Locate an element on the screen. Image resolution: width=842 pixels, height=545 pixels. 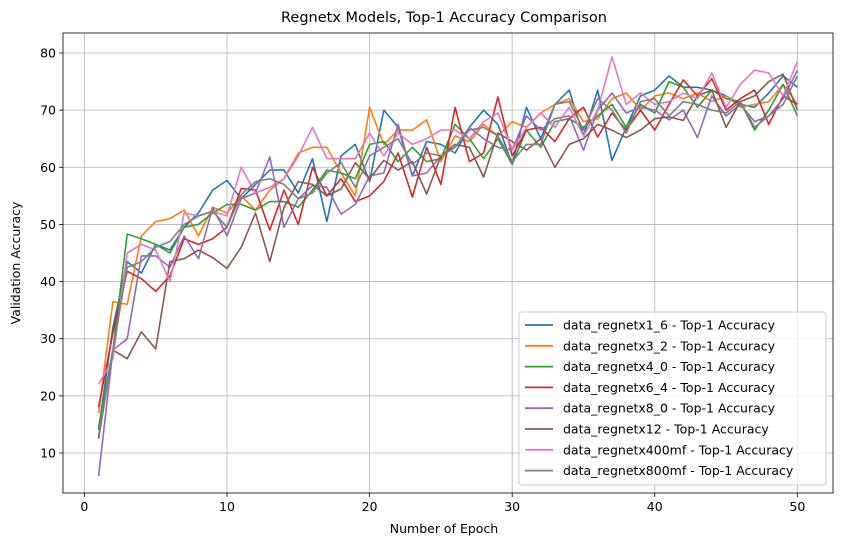
legend-entry: data_regnetx6_4 - Top-1 Accuracy is located at coordinates (669, 387).